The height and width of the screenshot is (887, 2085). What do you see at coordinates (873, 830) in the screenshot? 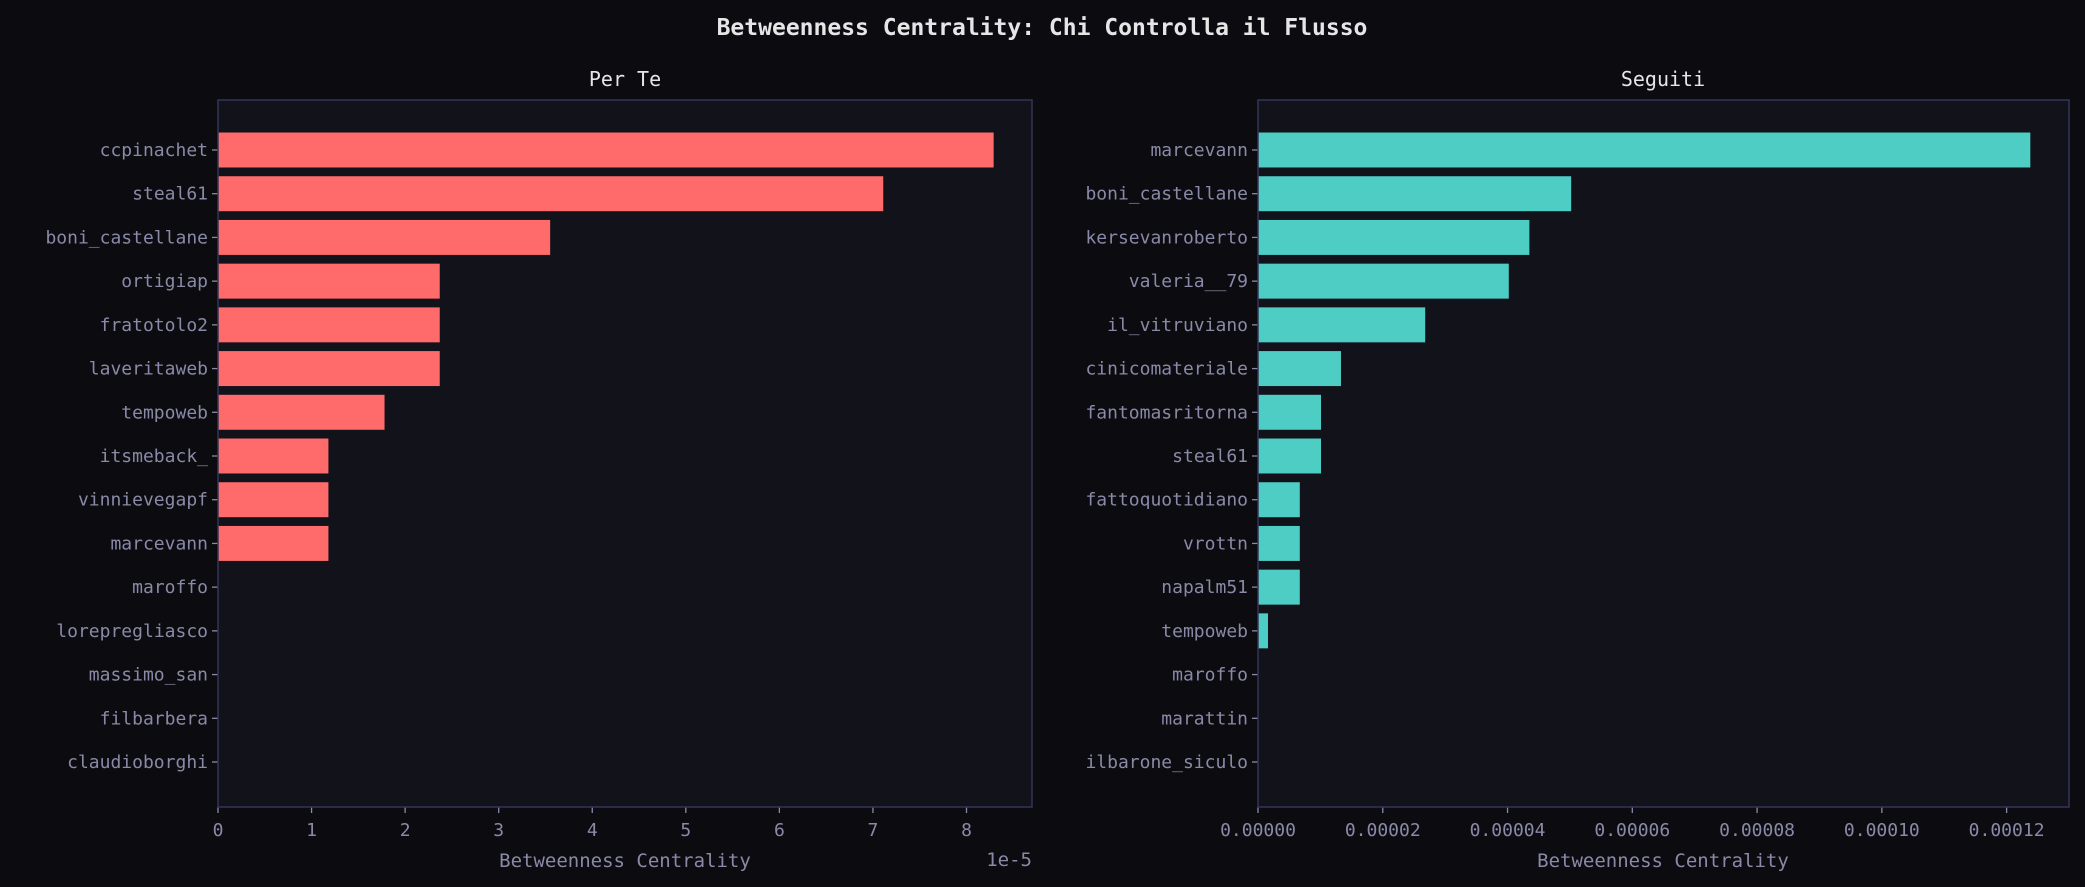
I see `left-x-tick-label: 7` at bounding box center [873, 830].